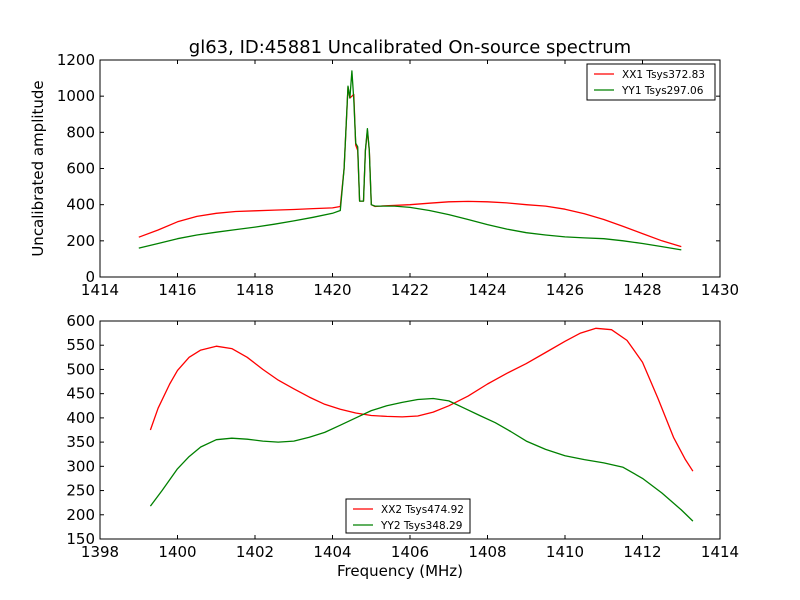 This screenshot has width=800, height=600. I want to click on legend-2: XX2 Tsys474.92 YY2 Tsys348.29, so click(408, 516).